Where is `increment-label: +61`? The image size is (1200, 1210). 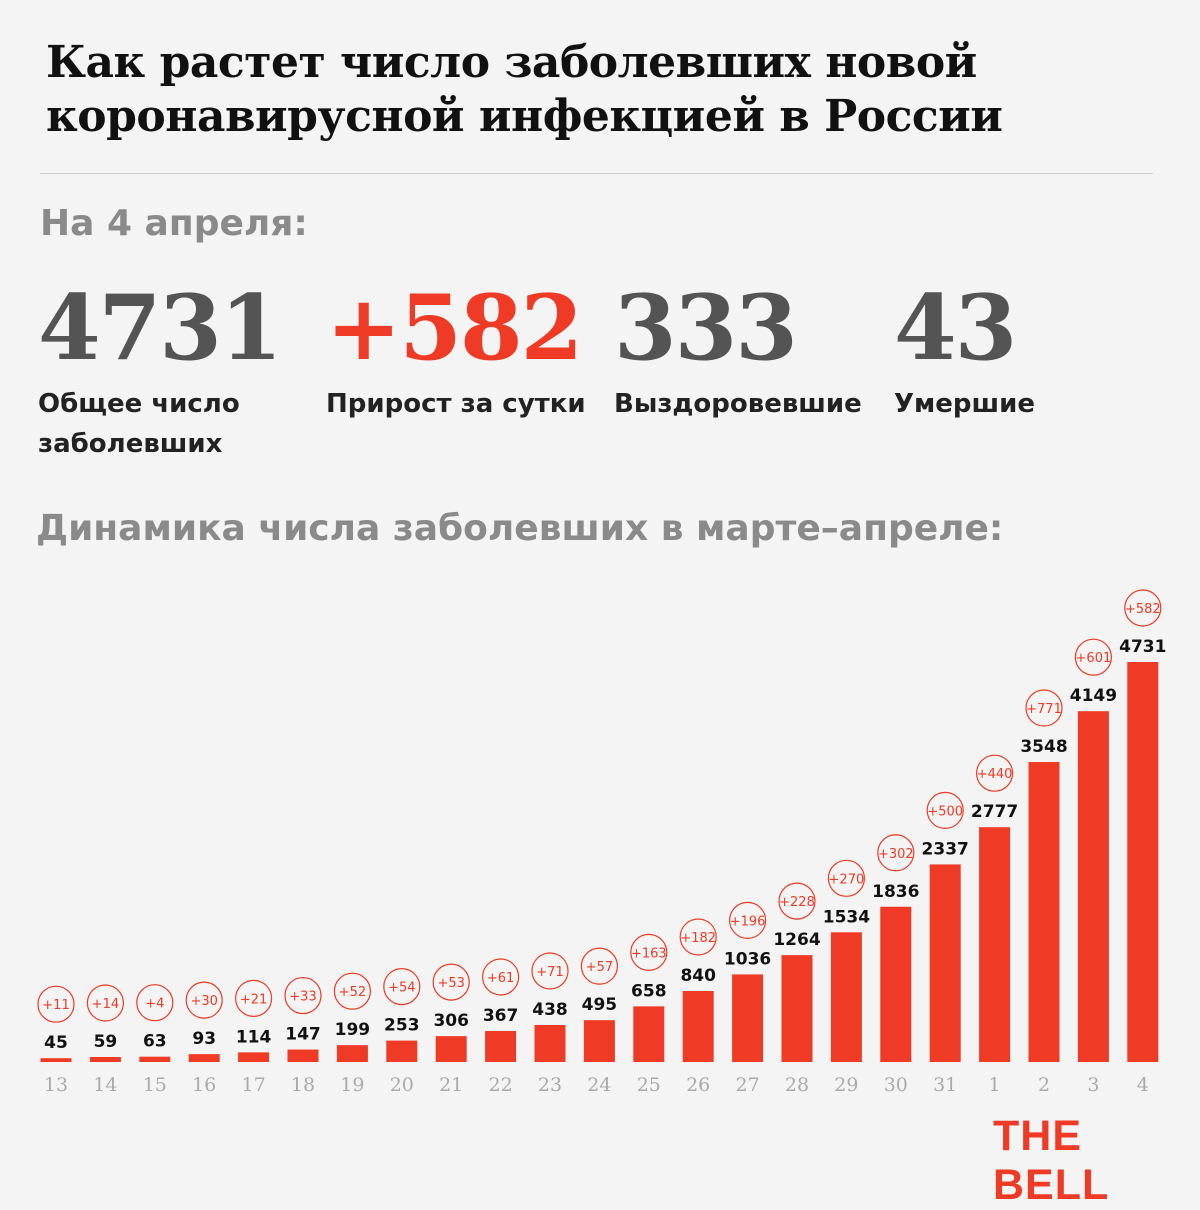 increment-label: +61 is located at coordinates (500, 978).